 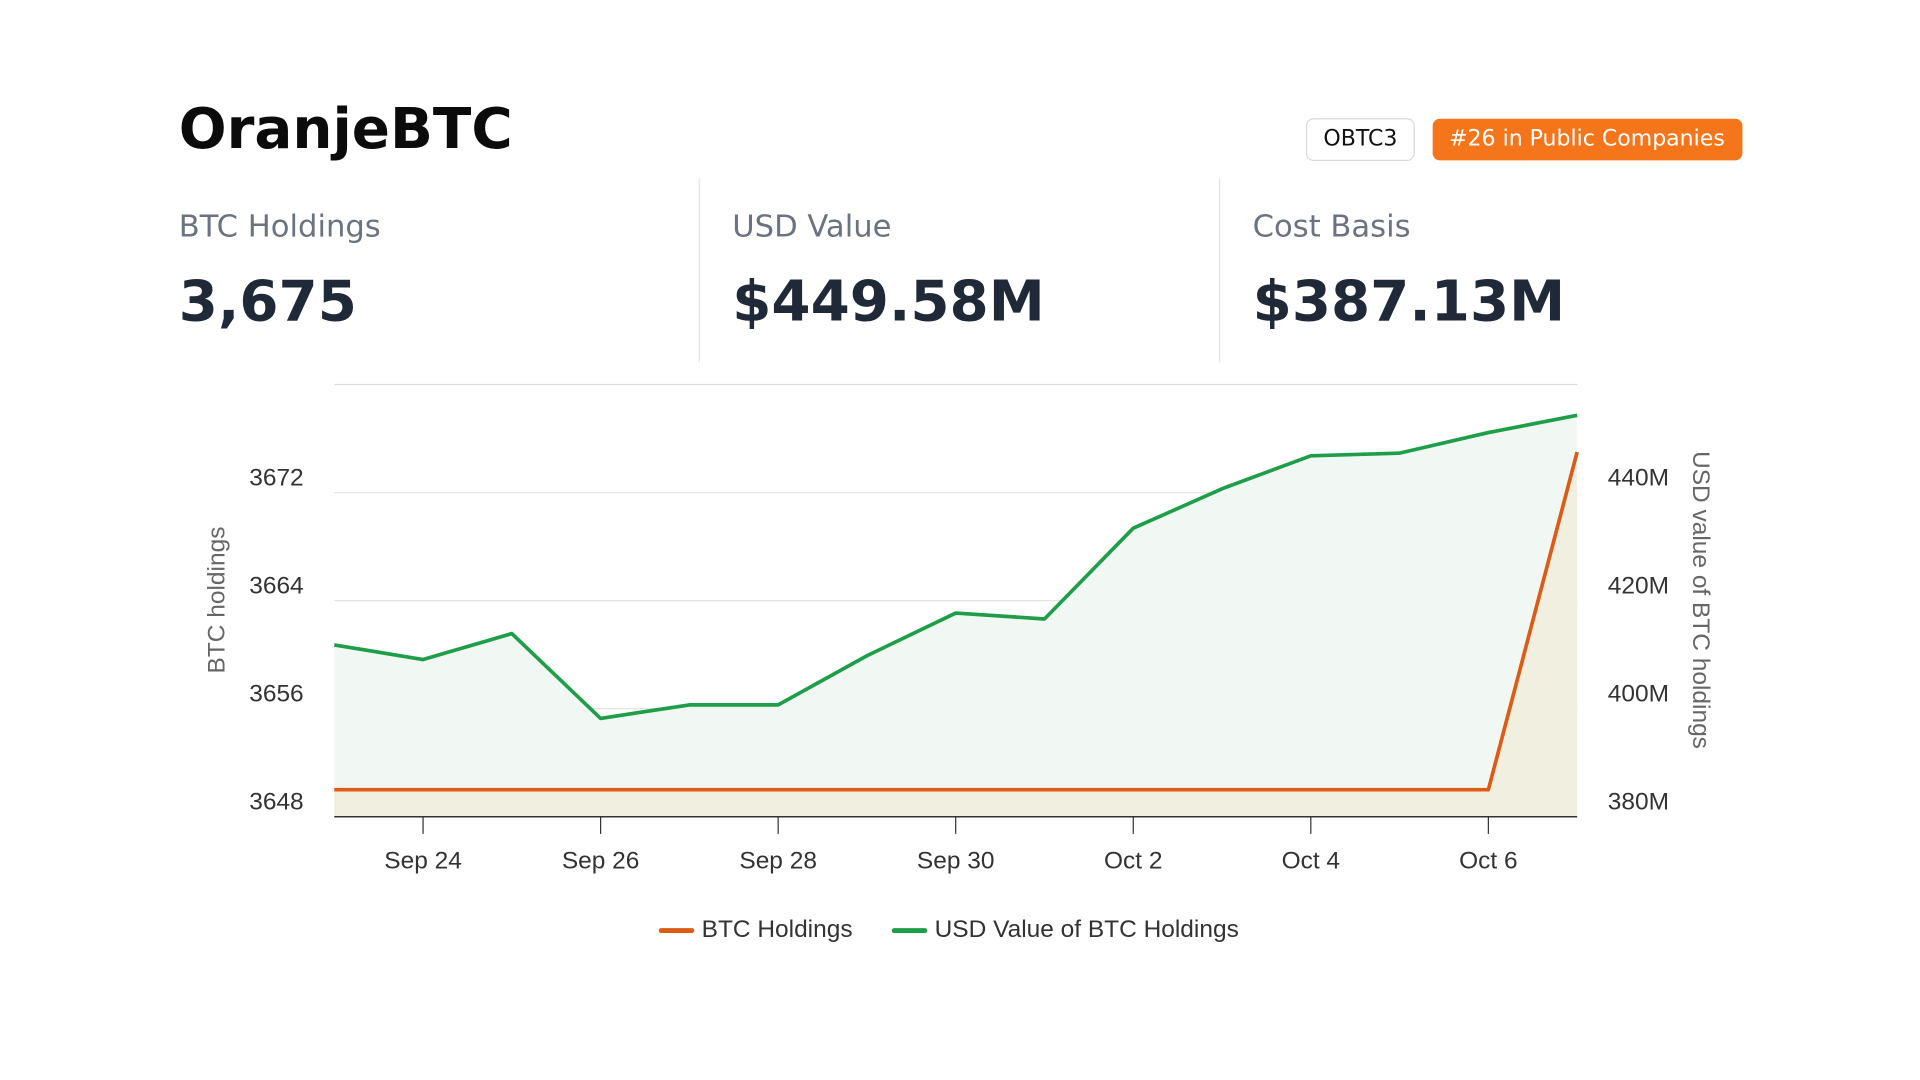 I want to click on x-tick-label: Sep 28, so click(x=778, y=861).